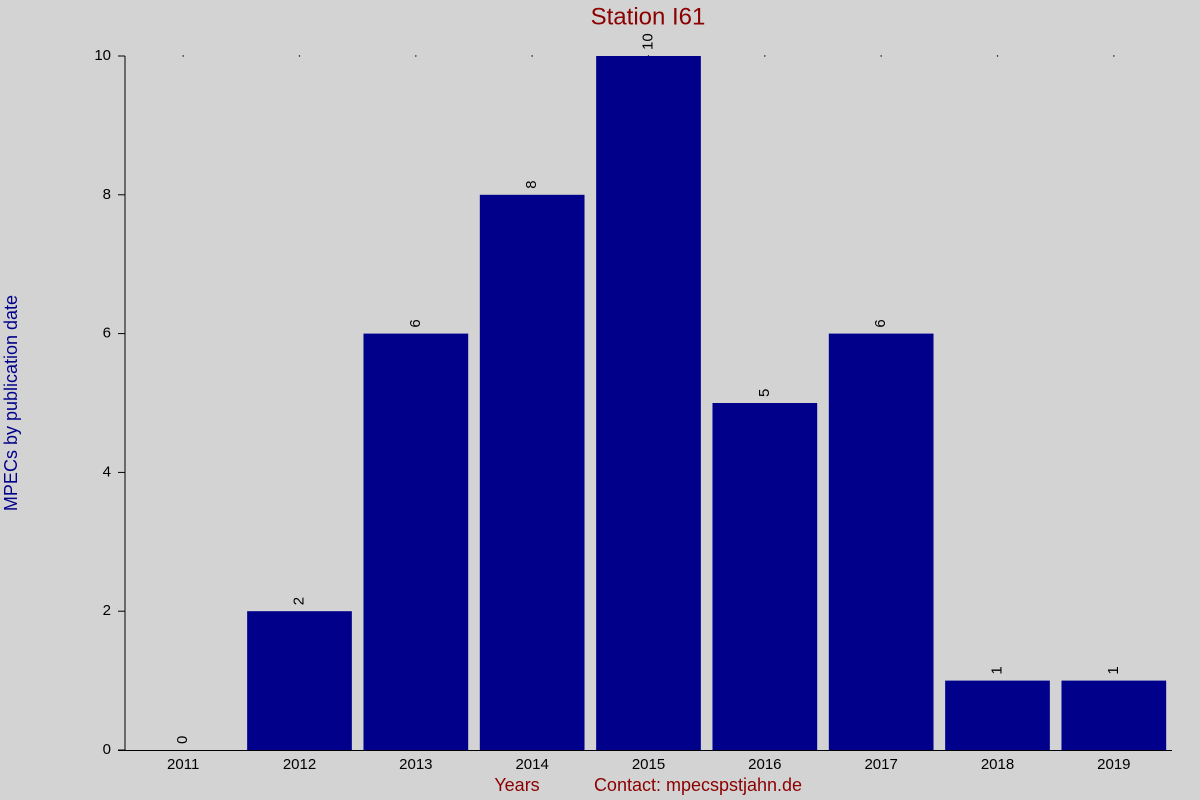 The width and height of the screenshot is (1200, 800). I want to click on y-tick-label: 2, so click(107, 610).